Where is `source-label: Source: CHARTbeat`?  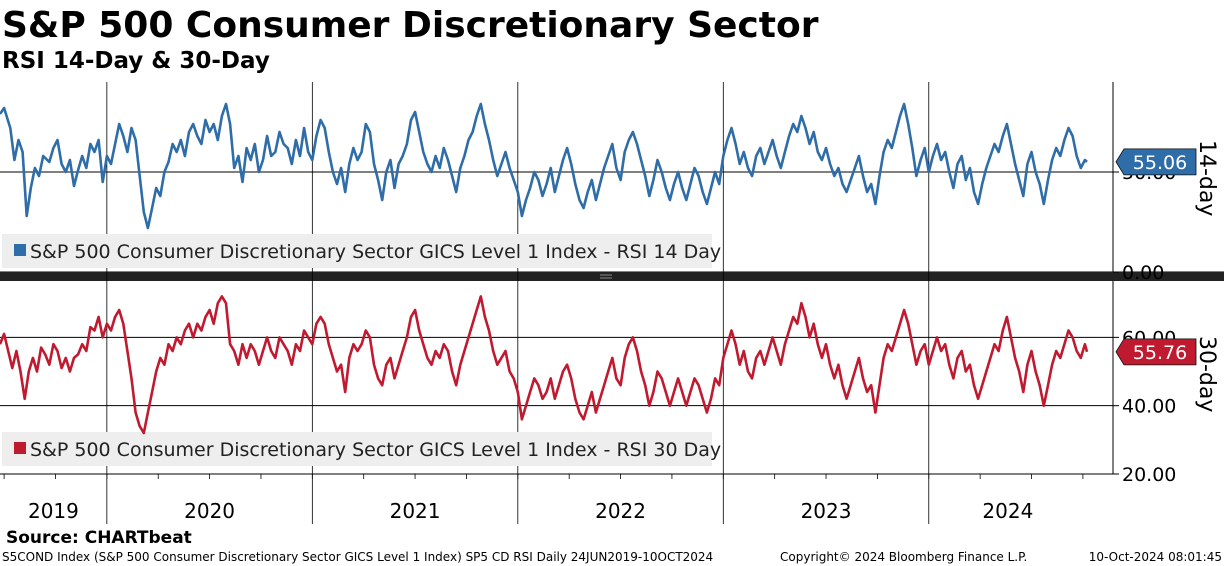
source-label: Source: CHARTbeat is located at coordinates (99, 538).